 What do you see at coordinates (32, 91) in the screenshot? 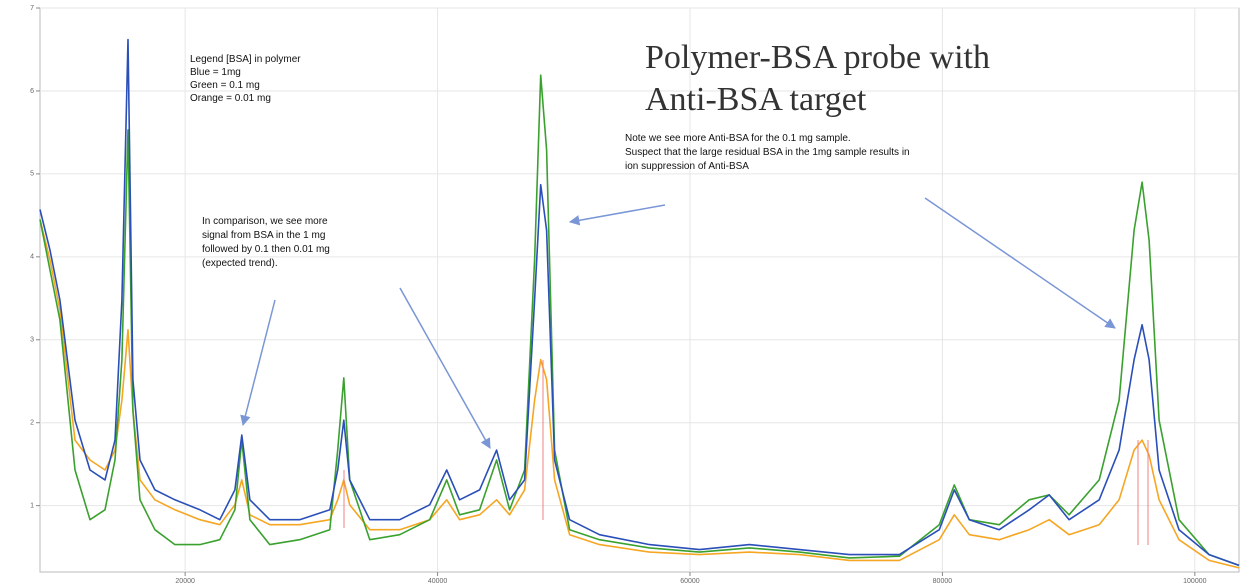
I see `y-tick-label: 6` at bounding box center [32, 91].